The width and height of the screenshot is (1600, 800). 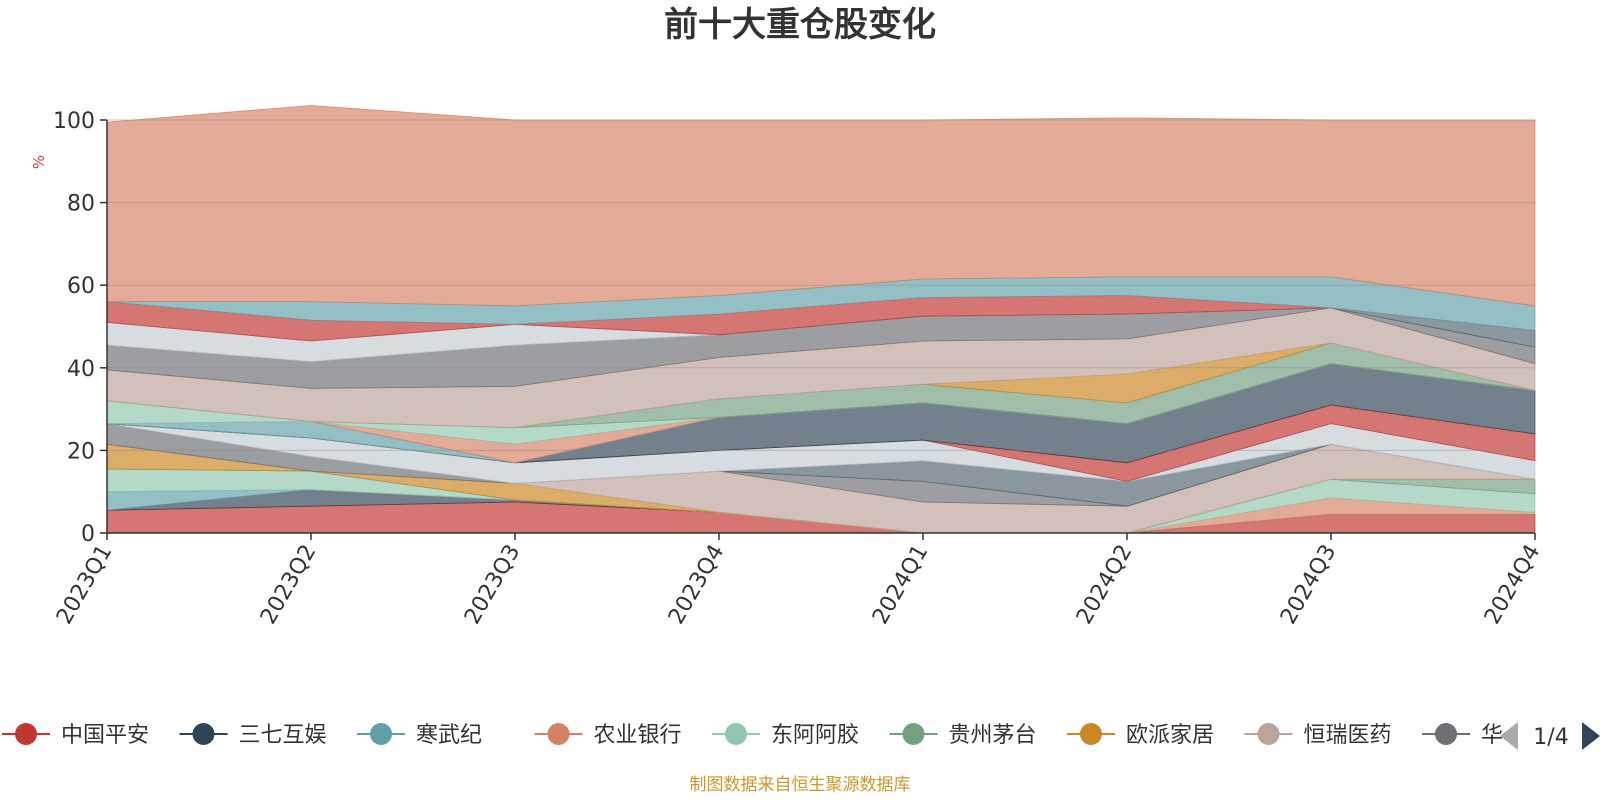 I want to click on x-tick-label-2024Q4: 2024Q4, so click(x=1512, y=585).